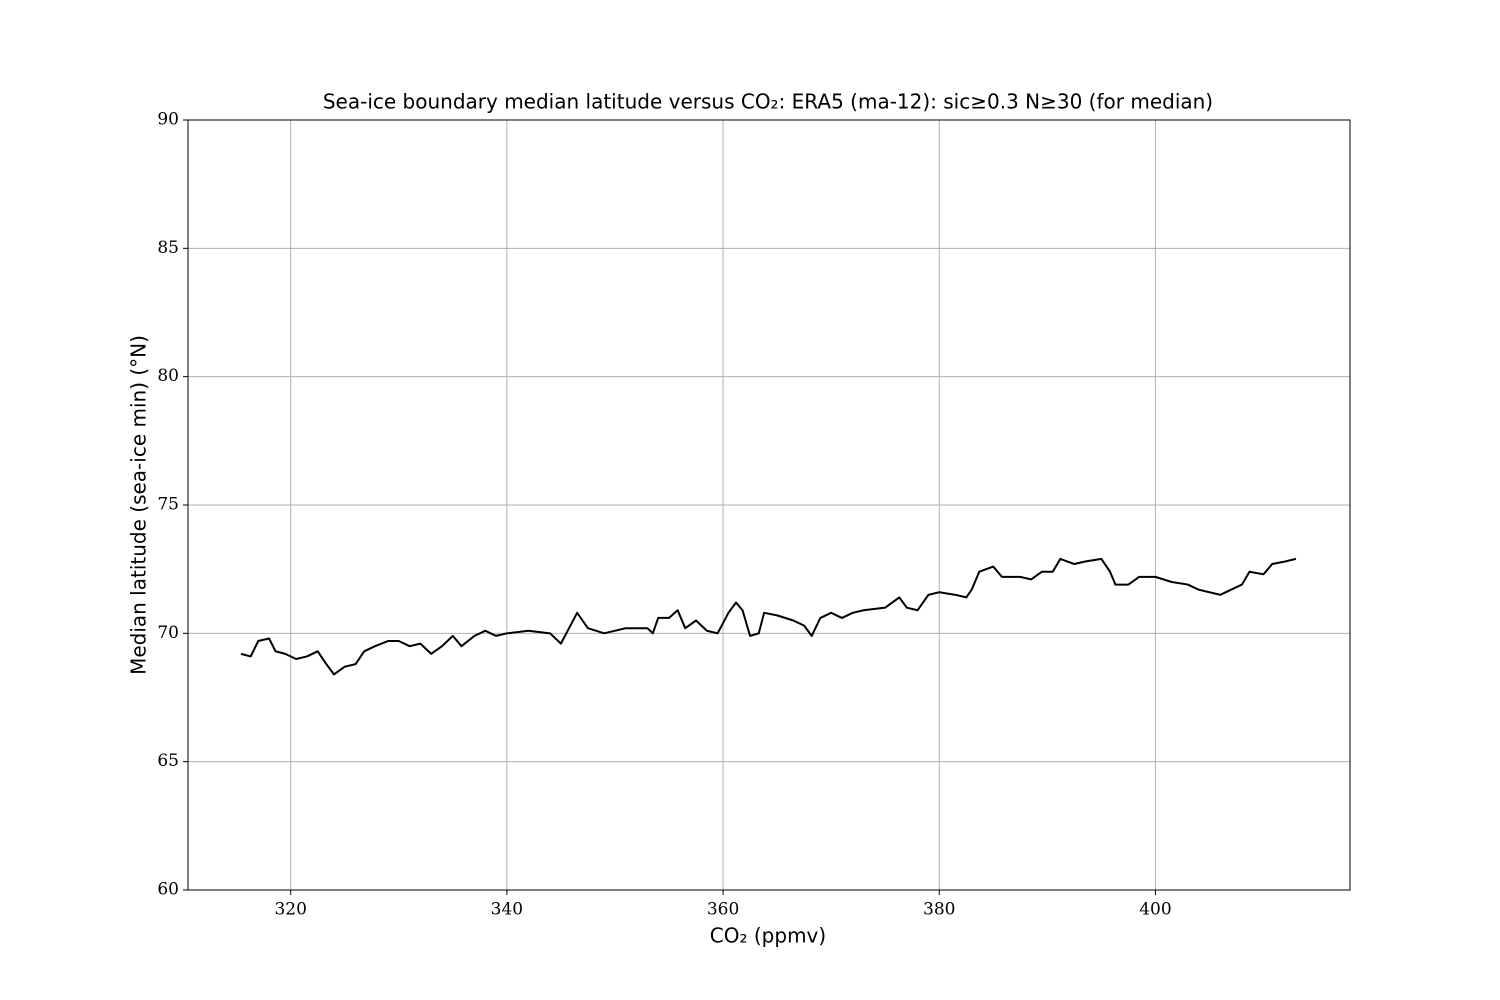 The width and height of the screenshot is (1500, 1000). I want to click on y-tick-label: 85, so click(168, 248).